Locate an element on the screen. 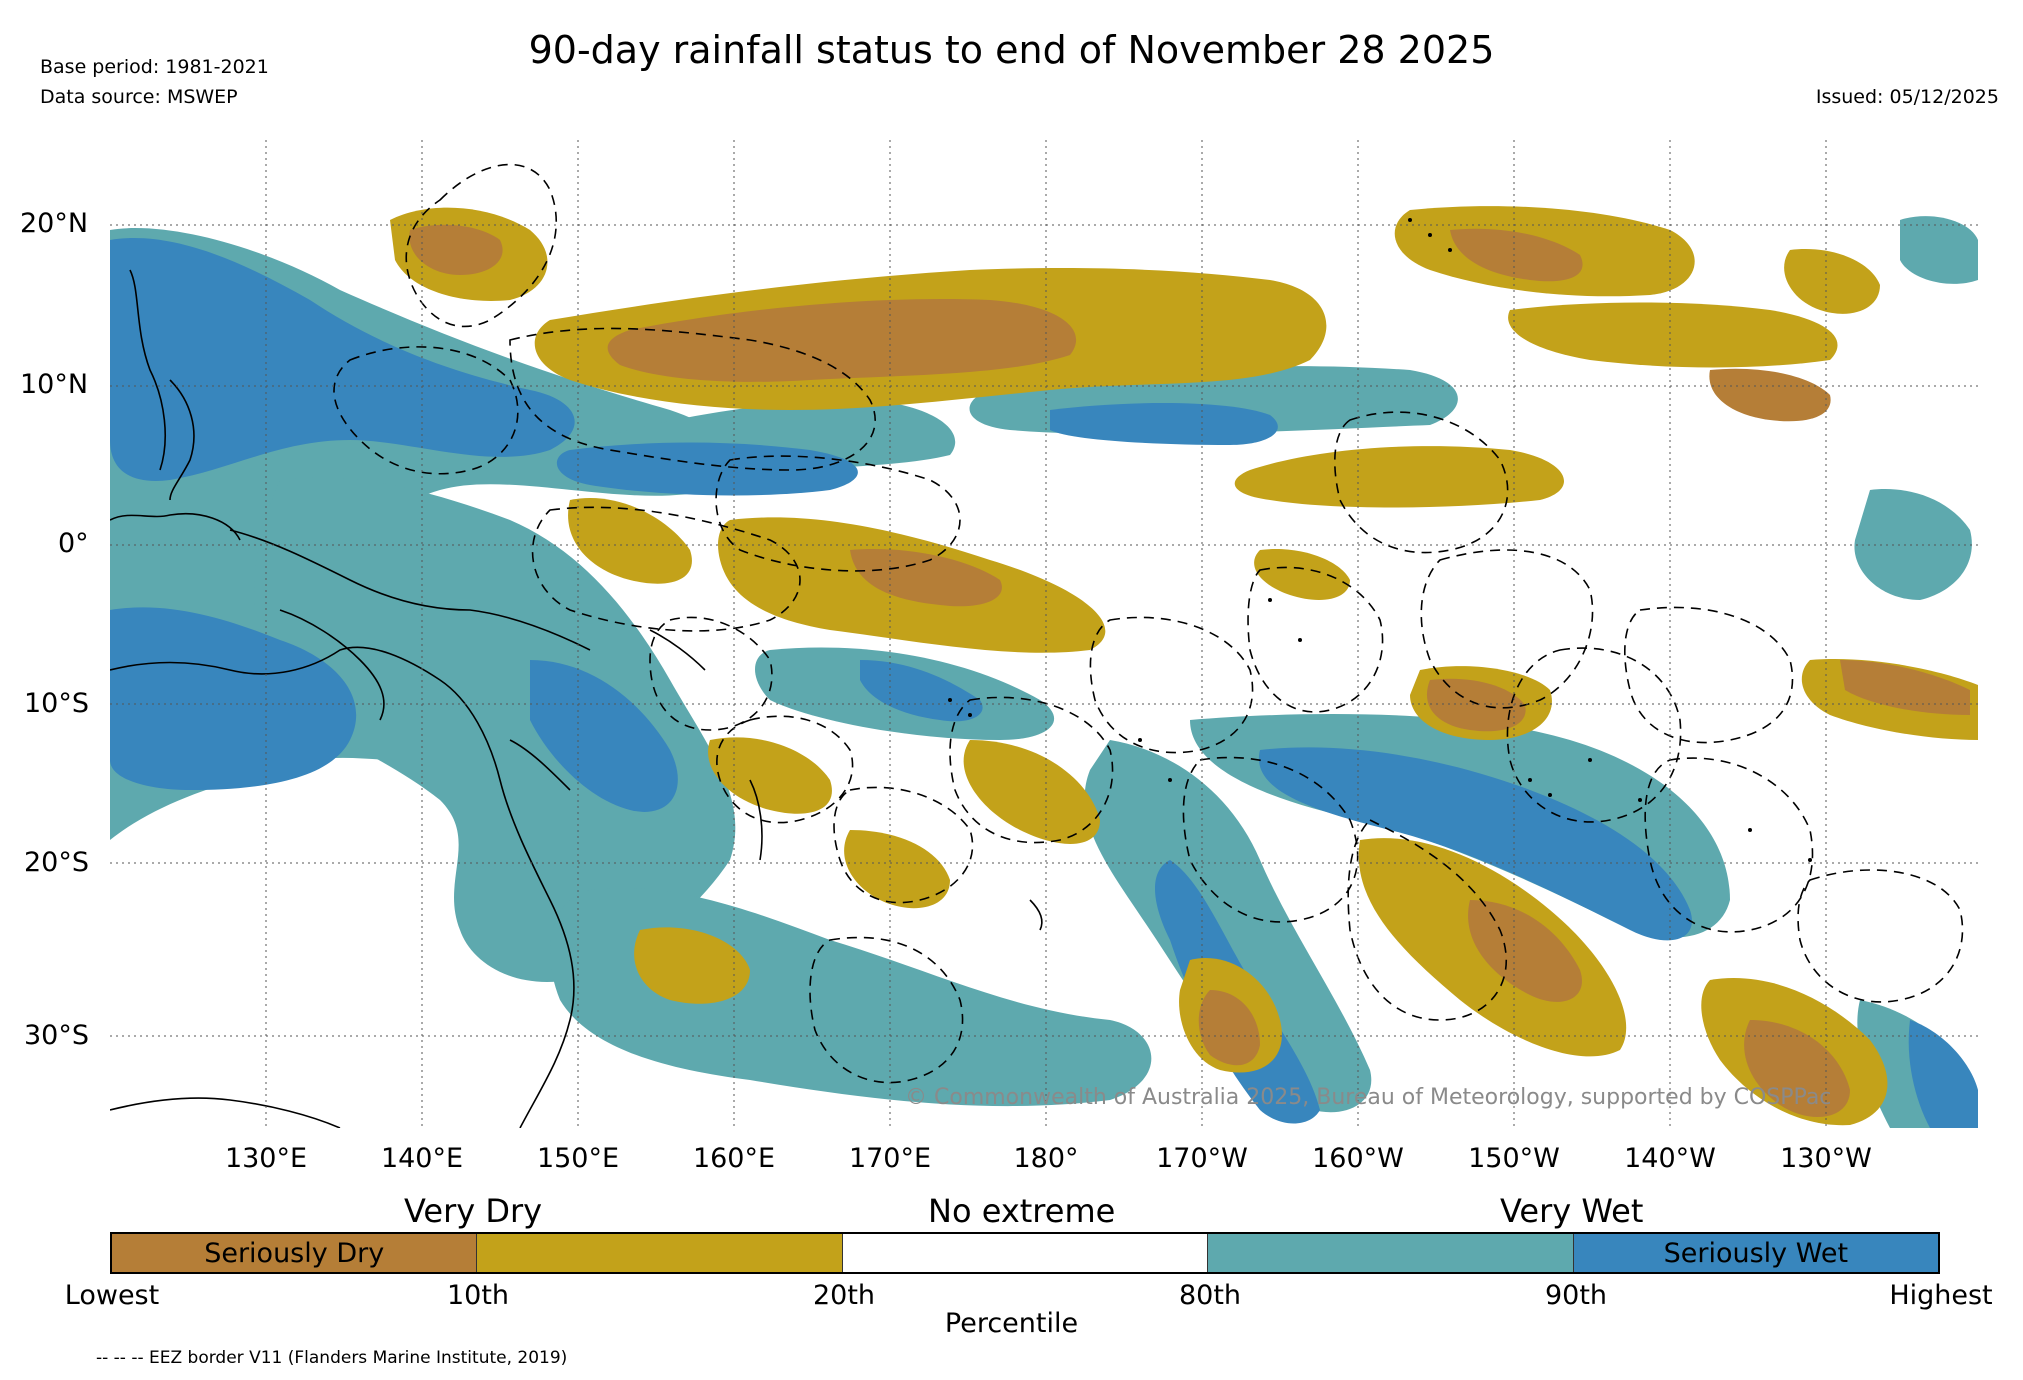 The image size is (2023, 1380). tick-20th: 20th is located at coordinates (844, 1295).